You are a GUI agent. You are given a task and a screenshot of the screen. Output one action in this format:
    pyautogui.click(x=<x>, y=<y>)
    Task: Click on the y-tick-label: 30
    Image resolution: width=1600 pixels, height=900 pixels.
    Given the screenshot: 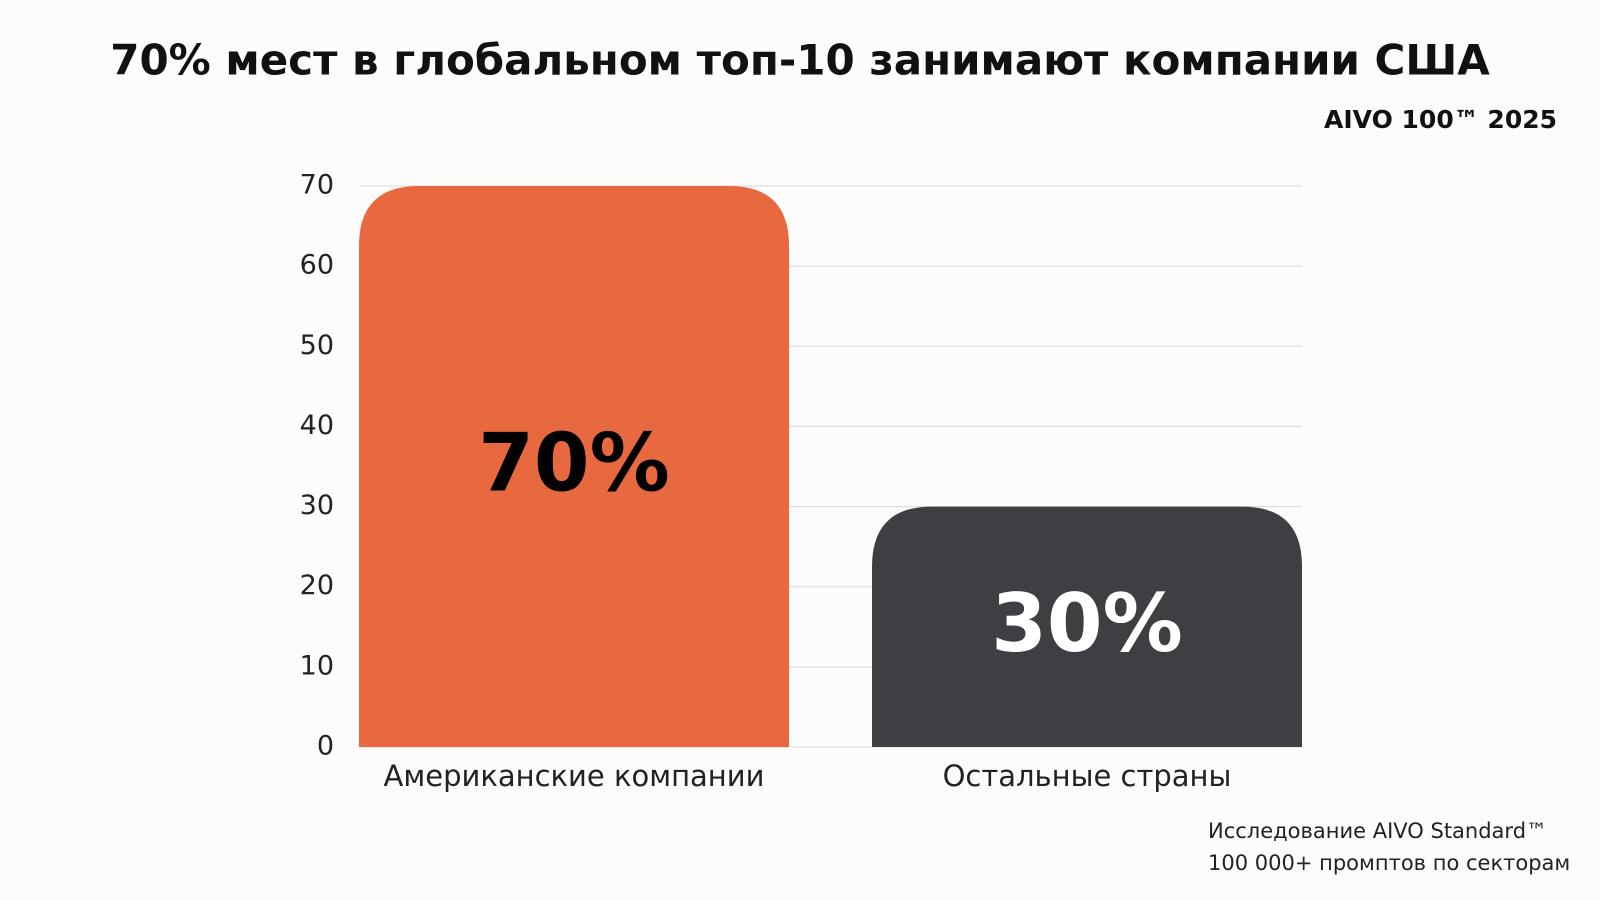 What is the action you would take?
    pyautogui.click(x=317, y=505)
    